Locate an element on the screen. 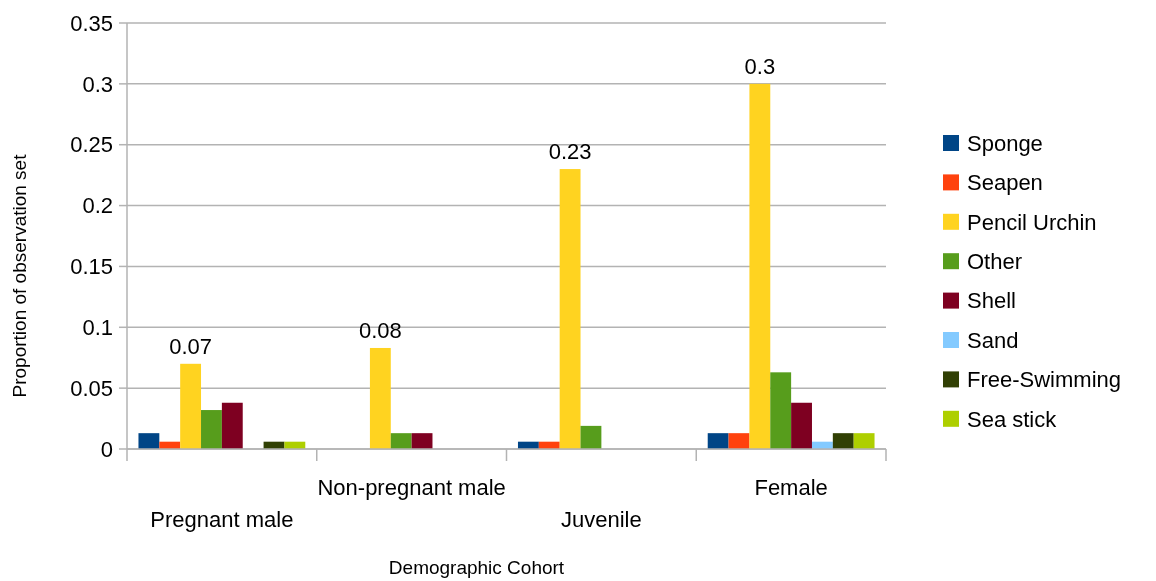  y-tick-label: 0.35 is located at coordinates (91, 23).